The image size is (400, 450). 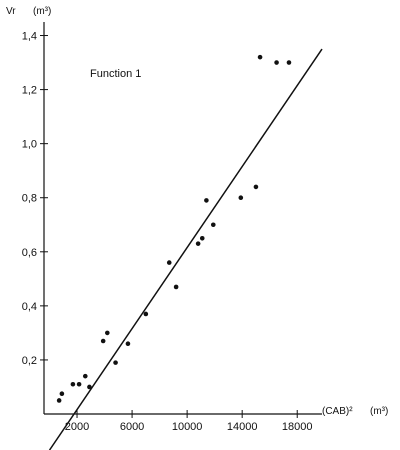 What do you see at coordinates (11, 11) in the screenshot?
I see `y-axis-label: Vr` at bounding box center [11, 11].